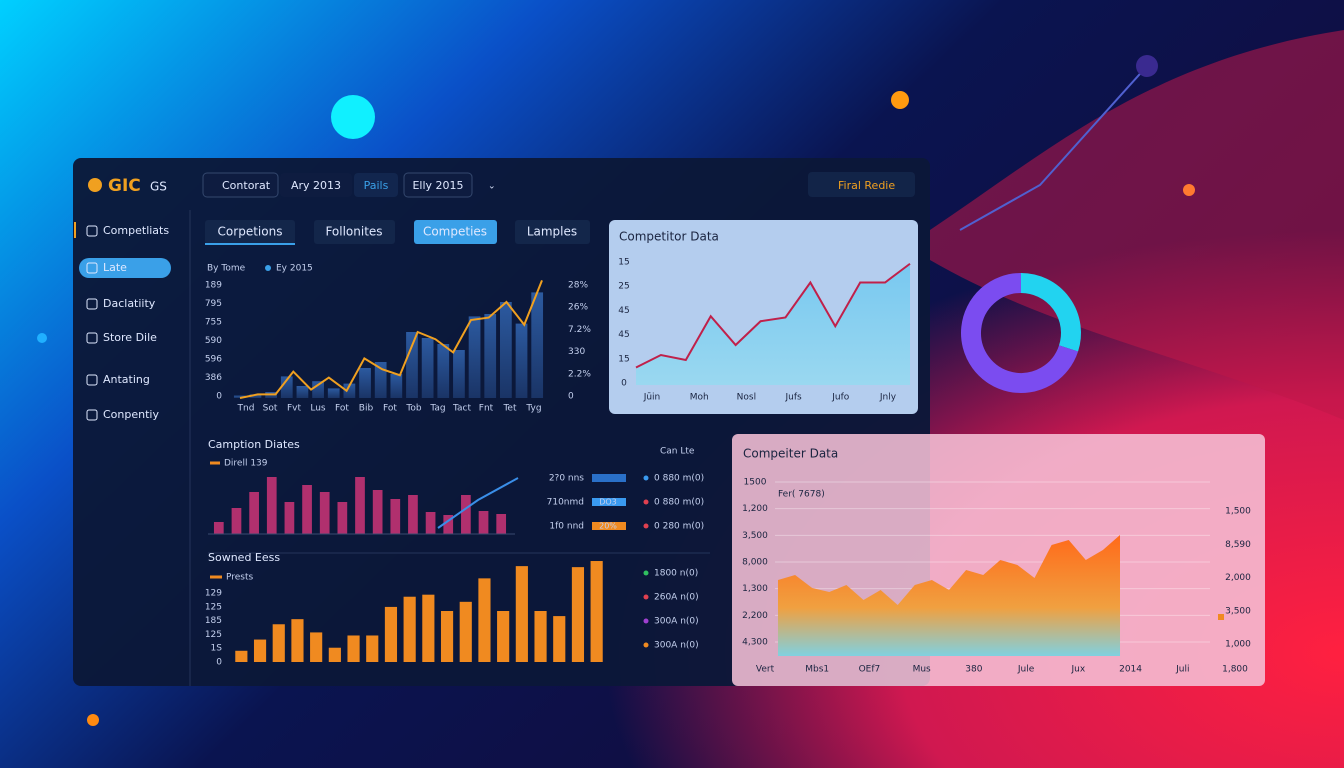  What do you see at coordinates (130, 337) in the screenshot?
I see `sidebar-item: Store Dile` at bounding box center [130, 337].